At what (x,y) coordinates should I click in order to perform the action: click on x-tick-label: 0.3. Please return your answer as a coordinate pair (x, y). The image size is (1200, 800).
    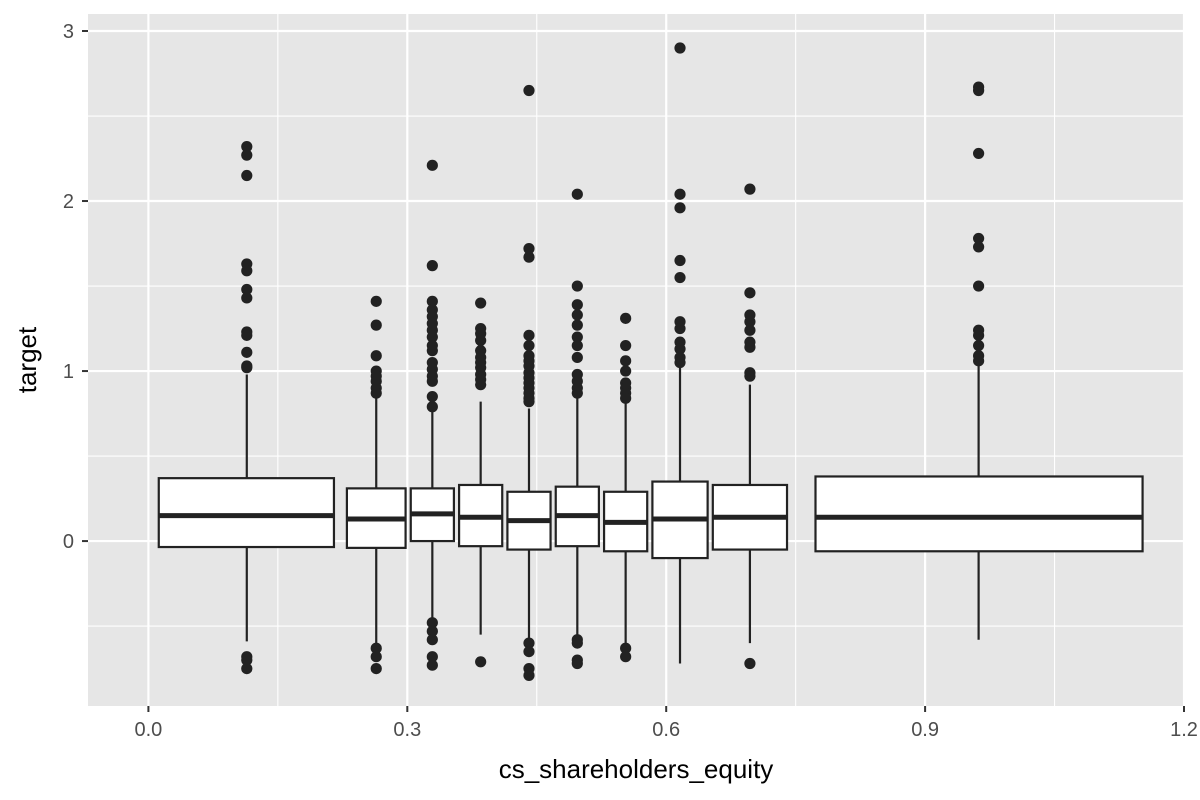
    Looking at the image, I should click on (407, 730).